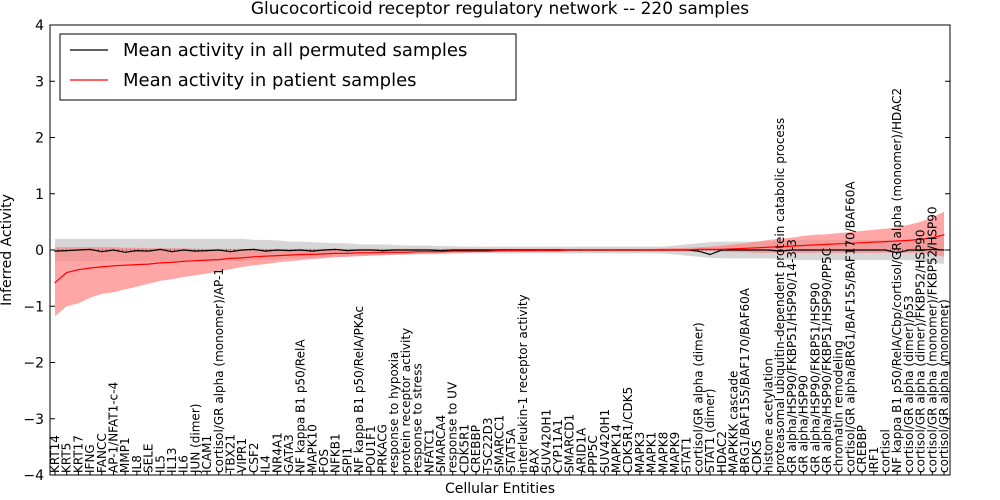 Image resolution: width=1000 pixels, height=500 pixels. What do you see at coordinates (745, 380) in the screenshot?
I see `x-tick-label: BRG1/BAF155/BAF170/BAF60A` at bounding box center [745, 380].